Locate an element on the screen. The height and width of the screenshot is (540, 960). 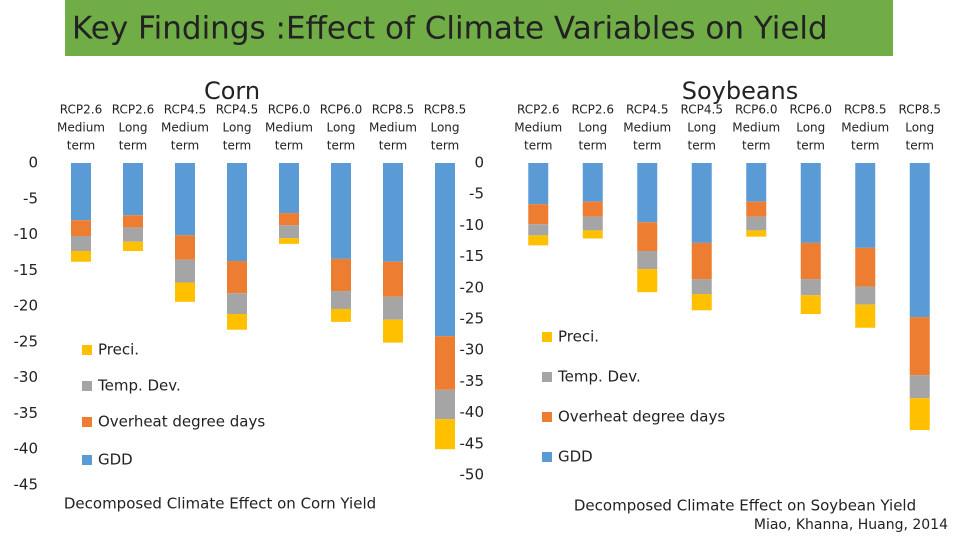
title-band is located at coordinates (479, 28).